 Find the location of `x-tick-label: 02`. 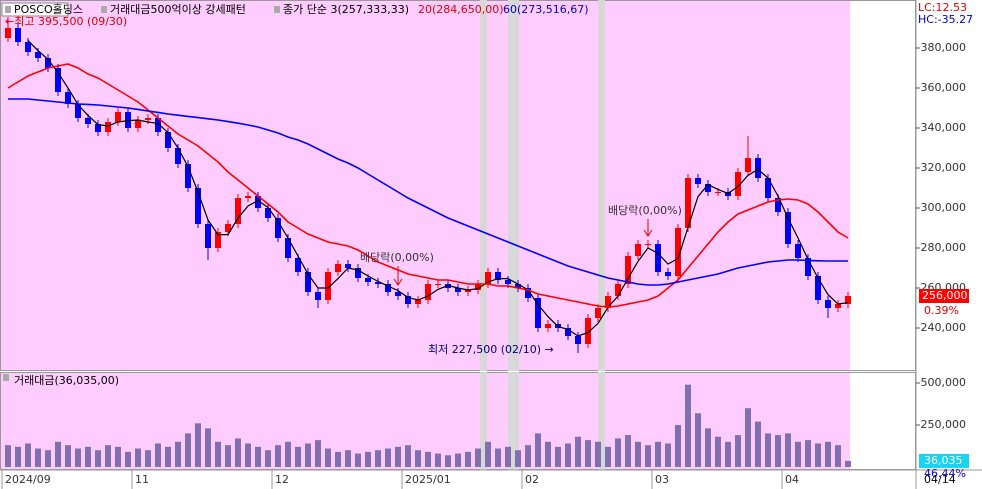

x-tick-label: 02 is located at coordinates (532, 479).